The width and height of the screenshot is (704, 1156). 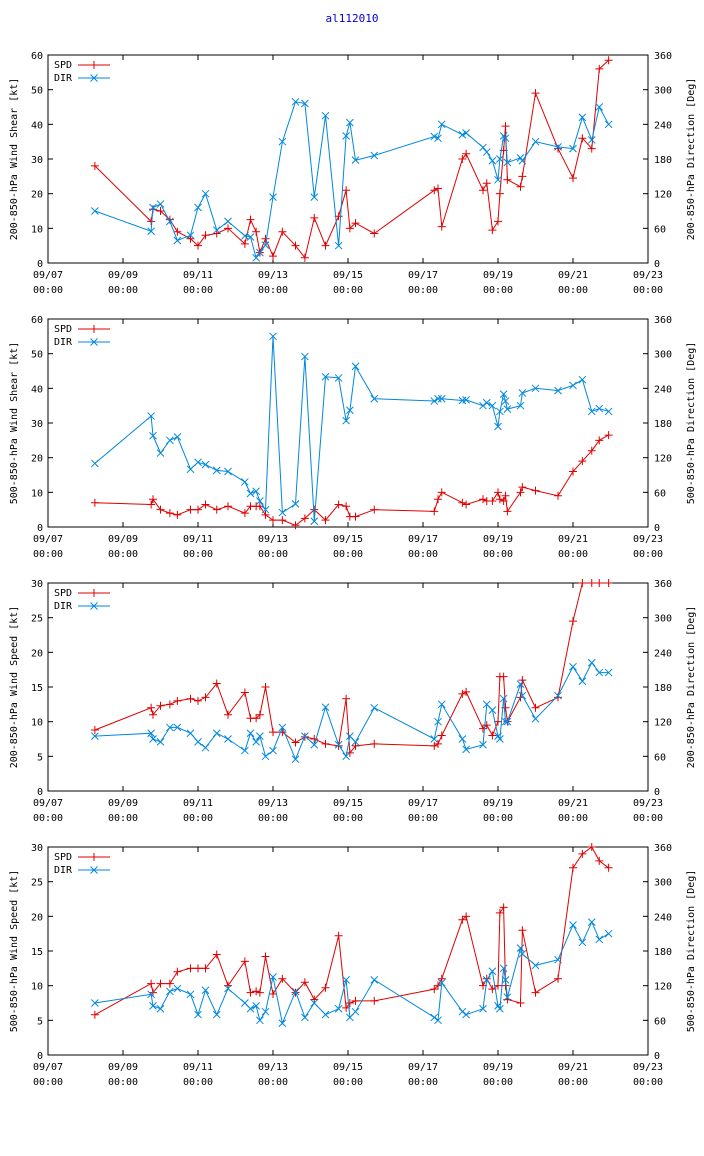 I want to click on y-tick-label: 30, so click(x=37, y=848).